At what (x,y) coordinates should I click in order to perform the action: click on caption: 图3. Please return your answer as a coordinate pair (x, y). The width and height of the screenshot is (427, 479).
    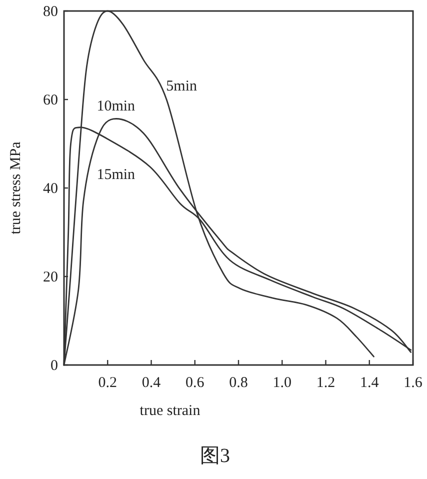
    Looking at the image, I should click on (215, 456).